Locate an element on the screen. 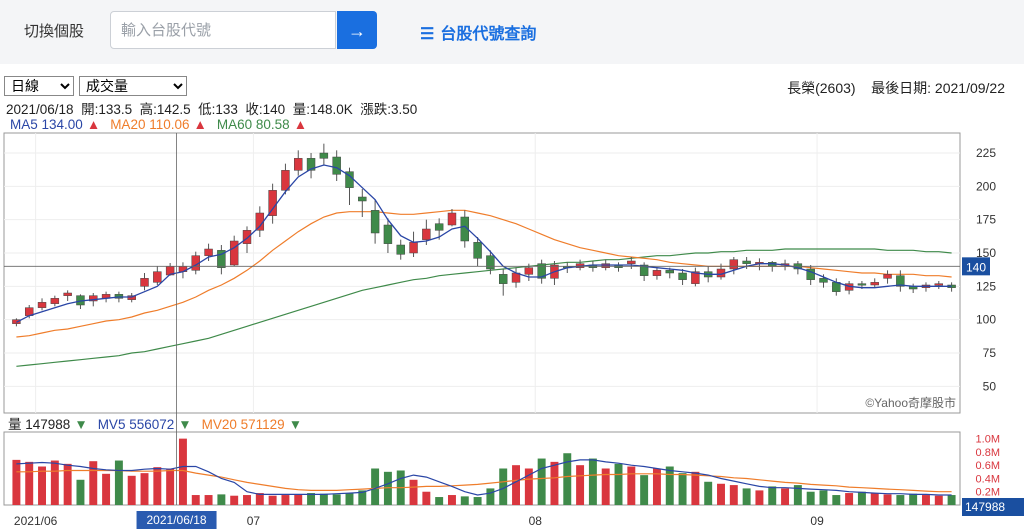 This screenshot has height=532, width=1024. volume-legend-trend-icon: ▼ is located at coordinates (295, 424).